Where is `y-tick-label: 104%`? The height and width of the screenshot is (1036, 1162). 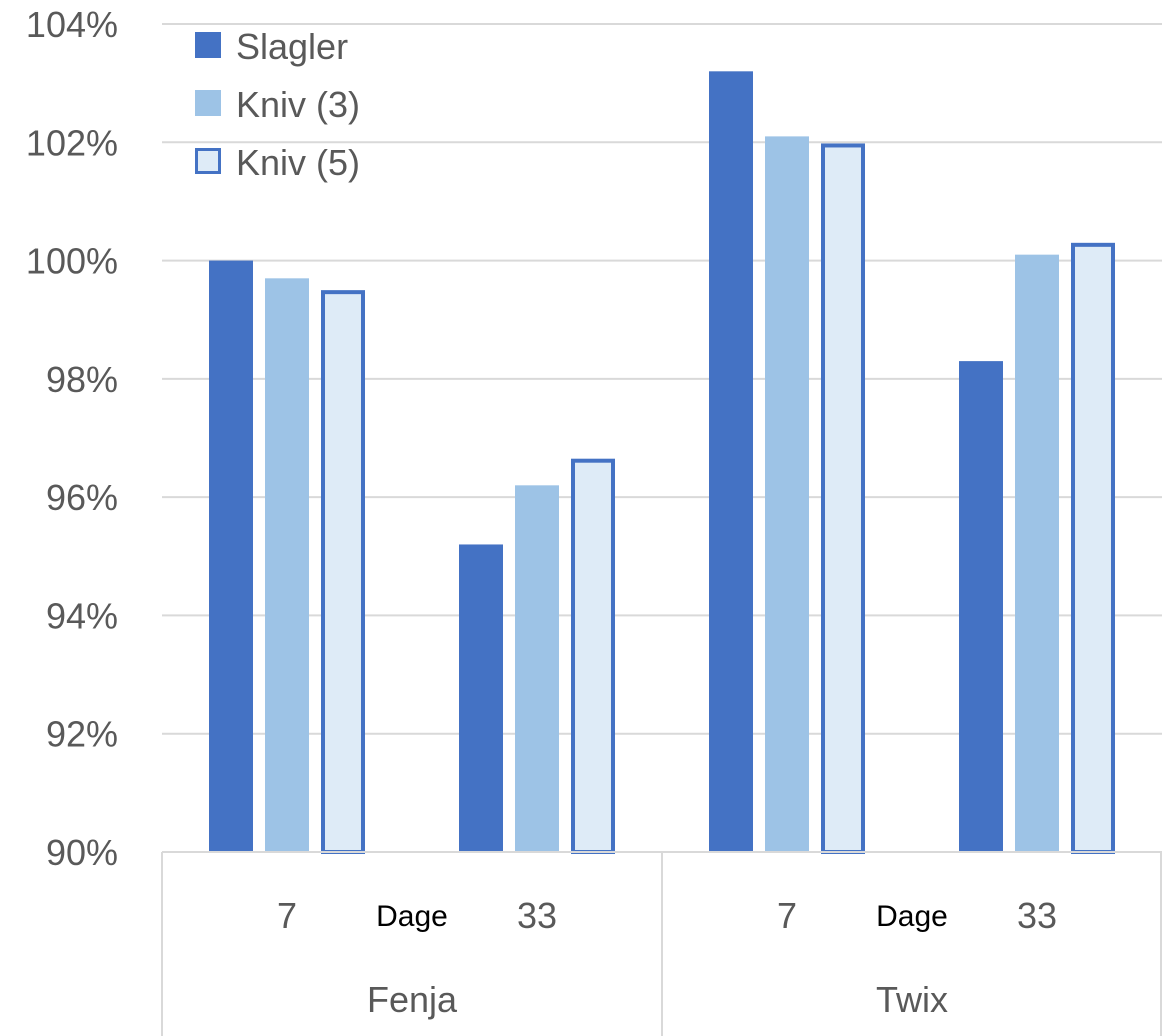
y-tick-label: 104% is located at coordinates (72, 24).